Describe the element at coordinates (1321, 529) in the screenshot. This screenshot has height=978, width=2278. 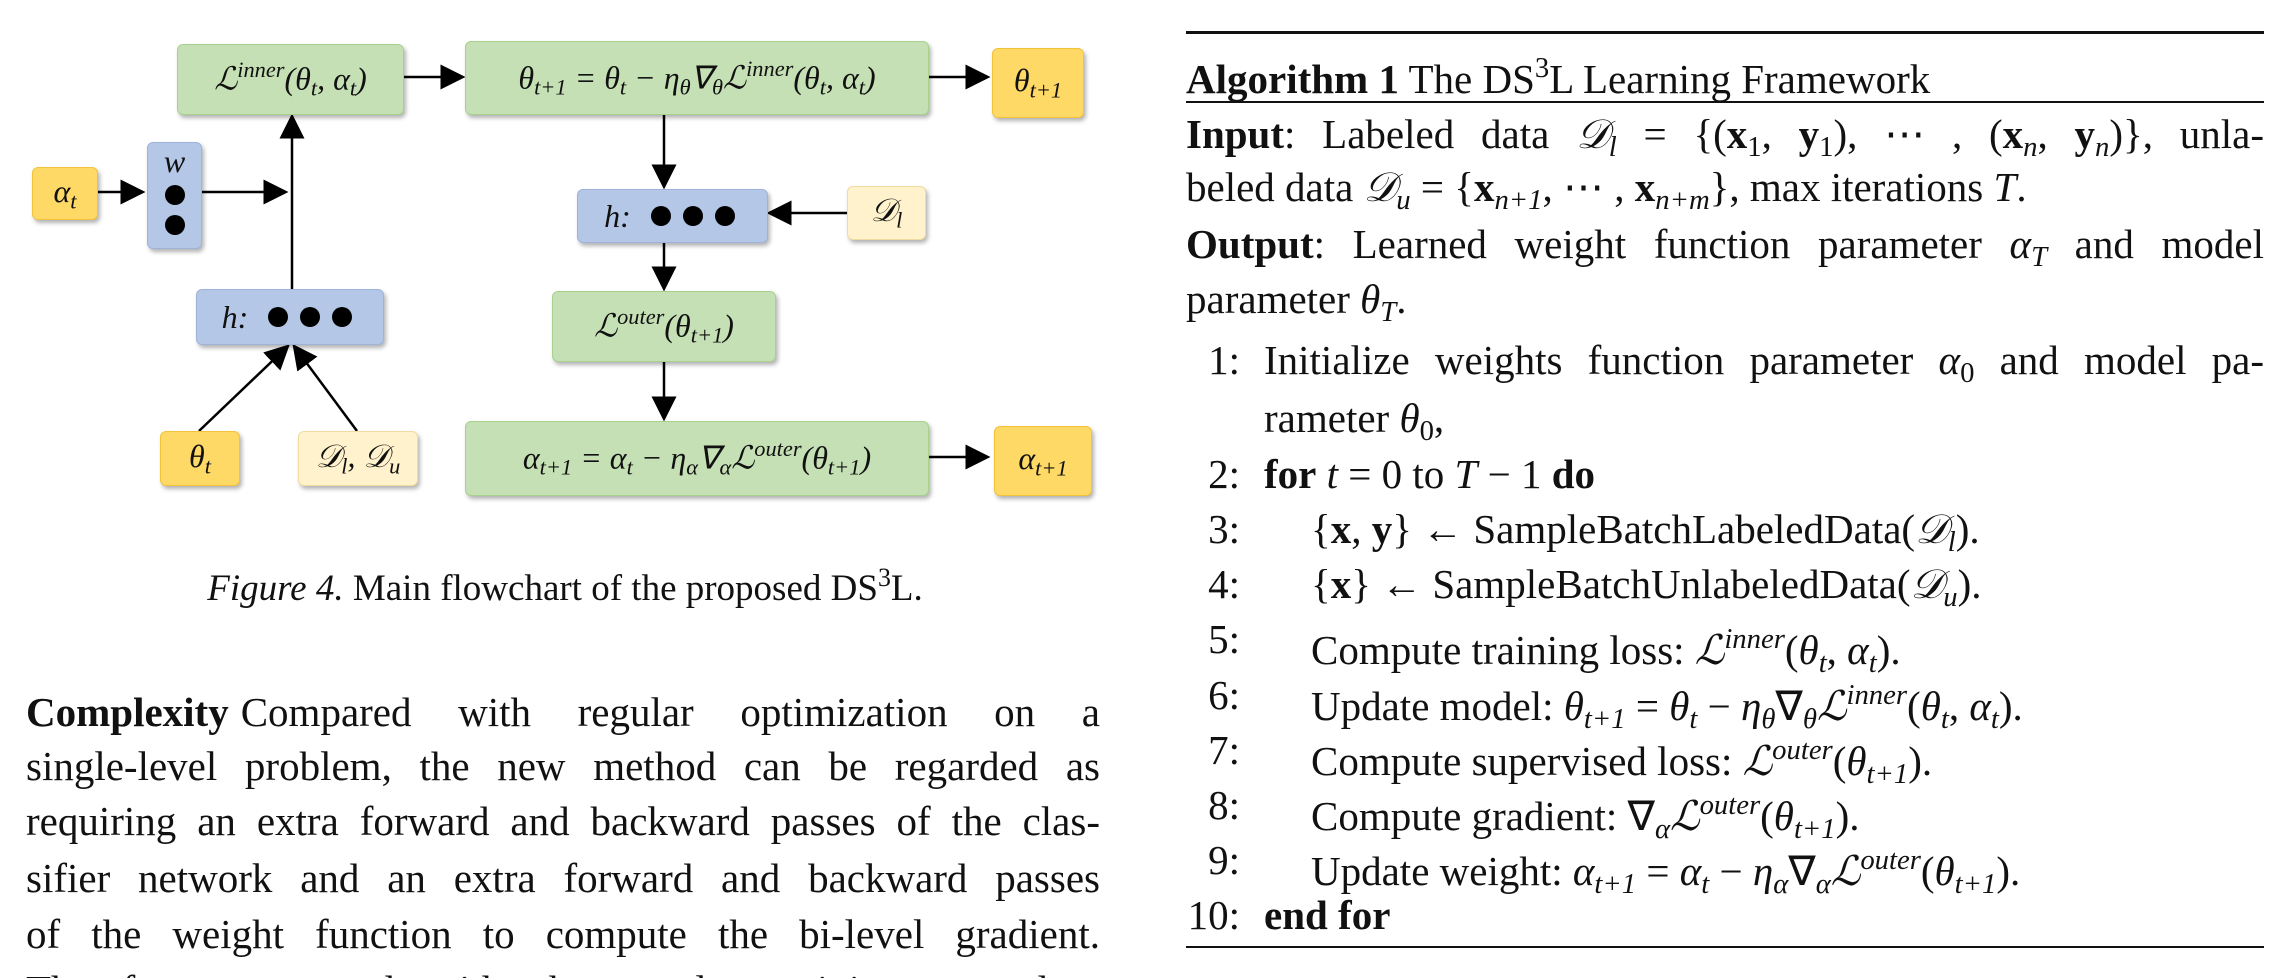
I see `text-run: {` at that location.